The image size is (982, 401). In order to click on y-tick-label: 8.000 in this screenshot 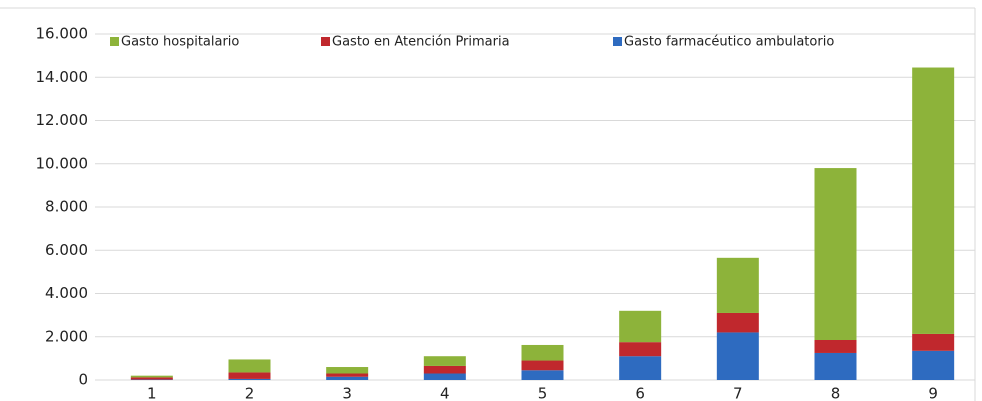, I will do `click(66, 207)`.